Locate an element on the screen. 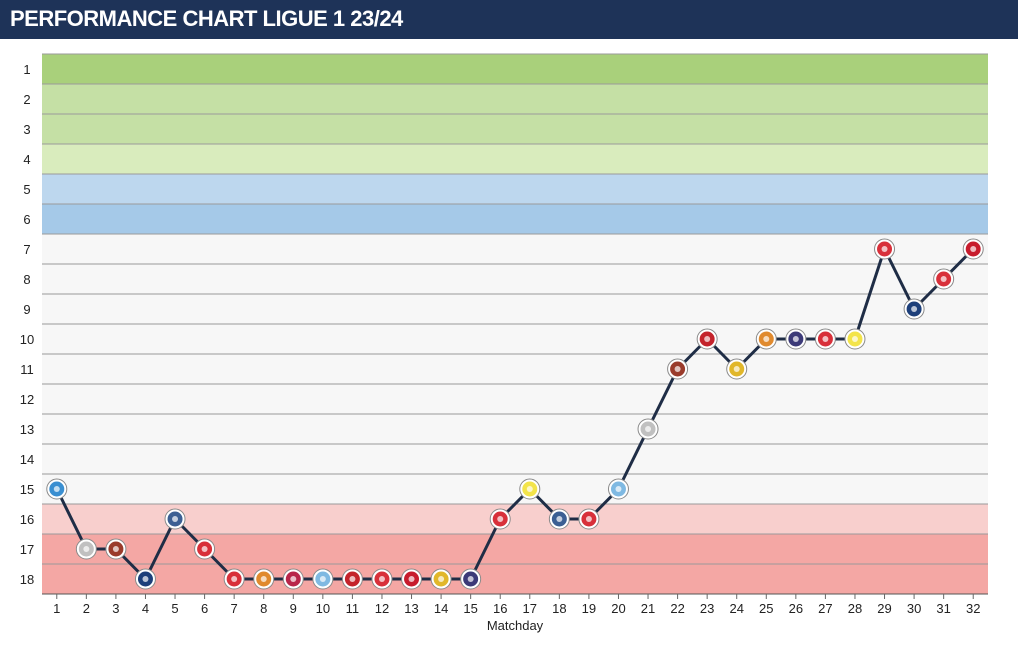 The image size is (1018, 656). x-tick-label: 15 is located at coordinates (470, 608).